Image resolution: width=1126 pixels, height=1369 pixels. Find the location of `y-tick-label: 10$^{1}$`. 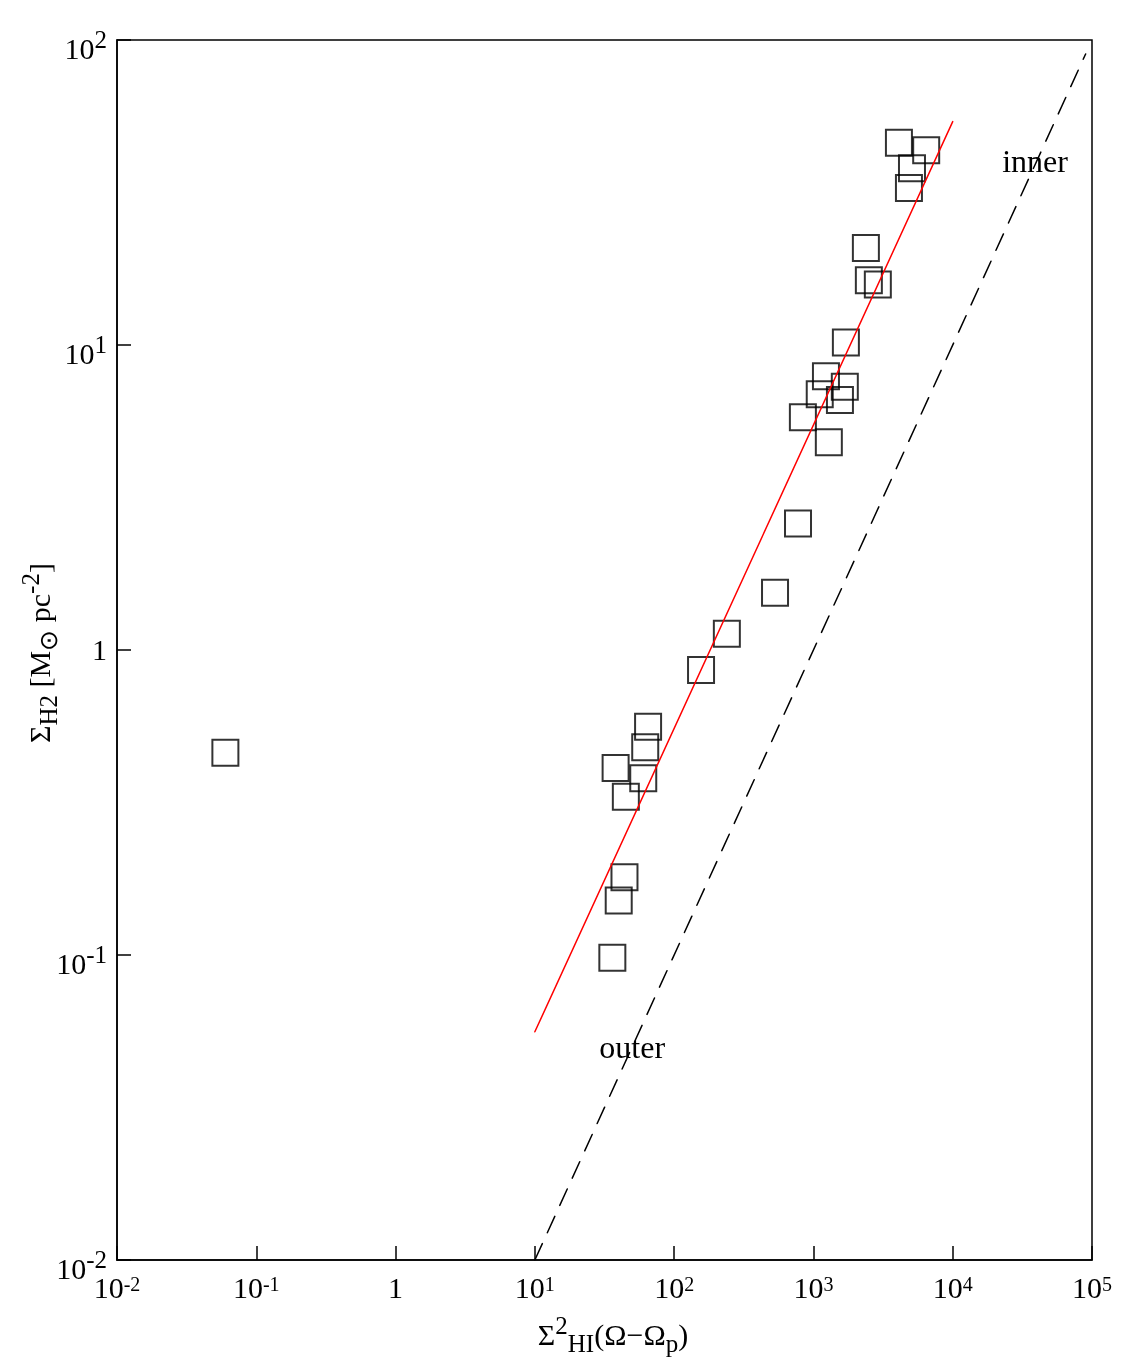

y-tick-label: 10$^{1}$ is located at coordinates (85, 351).